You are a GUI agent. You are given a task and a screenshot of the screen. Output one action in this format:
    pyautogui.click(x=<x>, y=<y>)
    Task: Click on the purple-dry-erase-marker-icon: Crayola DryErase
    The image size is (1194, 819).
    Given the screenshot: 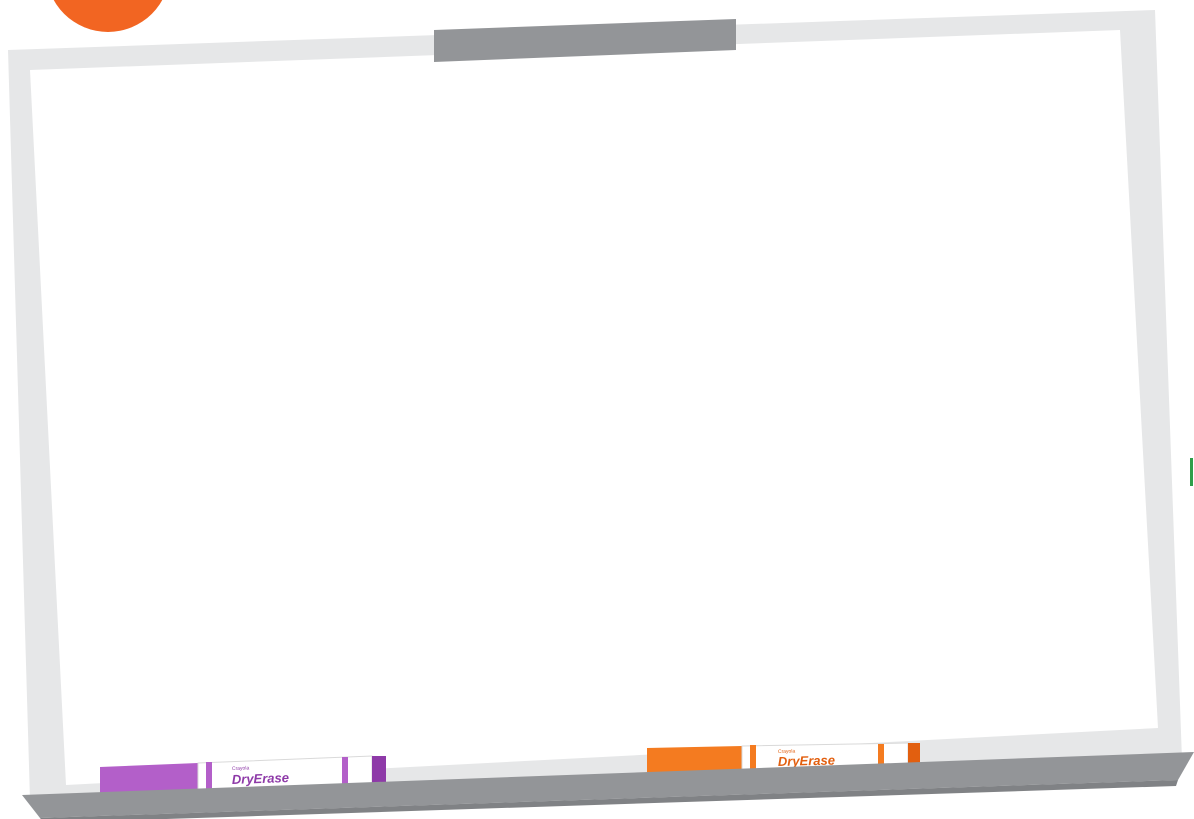 What is the action you would take?
    pyautogui.click(x=243, y=775)
    